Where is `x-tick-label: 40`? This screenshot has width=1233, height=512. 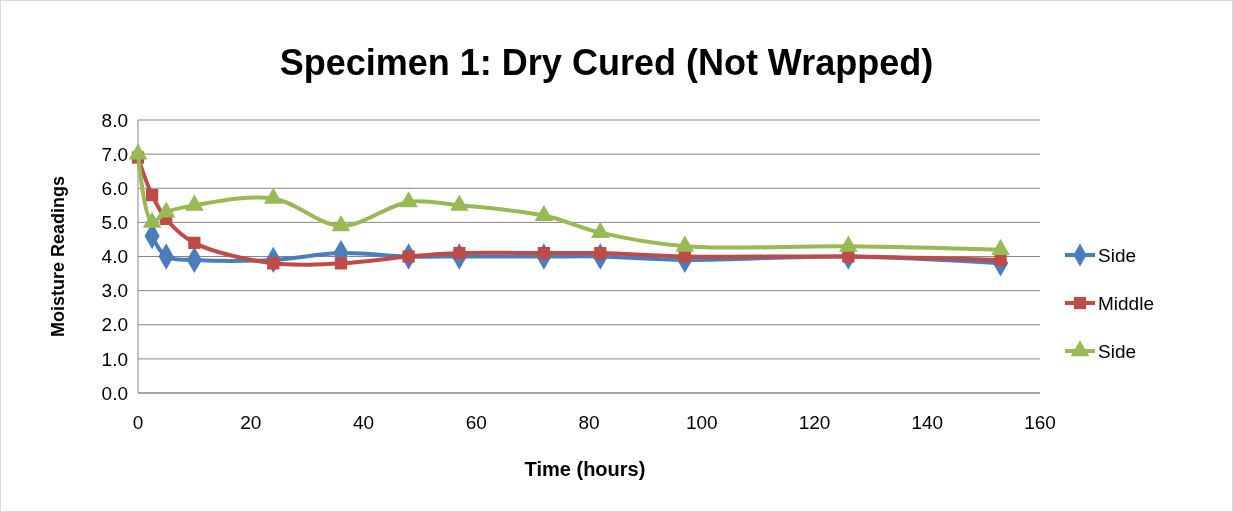 x-tick-label: 40 is located at coordinates (363, 422).